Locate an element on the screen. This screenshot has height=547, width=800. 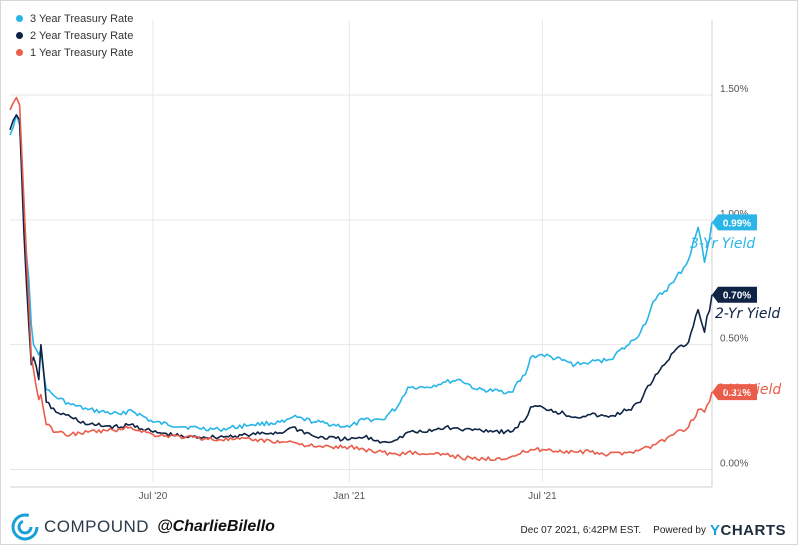
yield-annotation: 3-Yr Yield is located at coordinates (722, 244).